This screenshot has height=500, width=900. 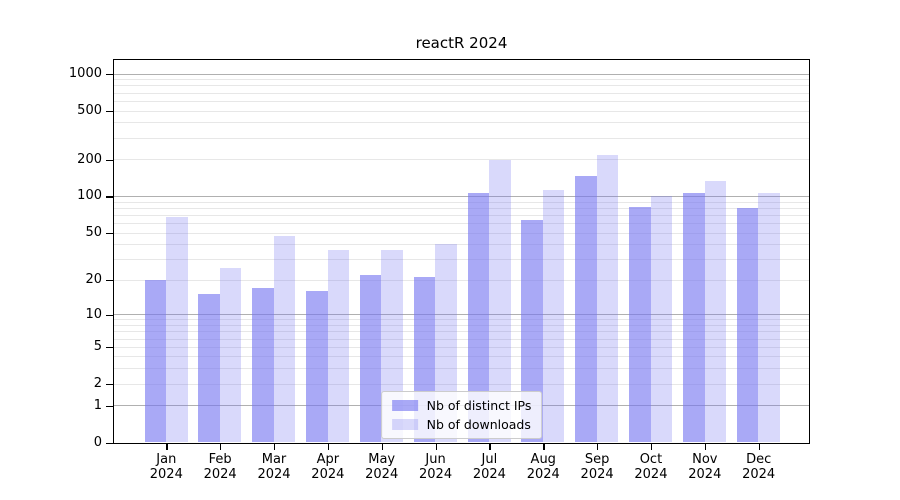 What do you see at coordinates (97, 405) in the screenshot?
I see `y-tick-label: 1` at bounding box center [97, 405].